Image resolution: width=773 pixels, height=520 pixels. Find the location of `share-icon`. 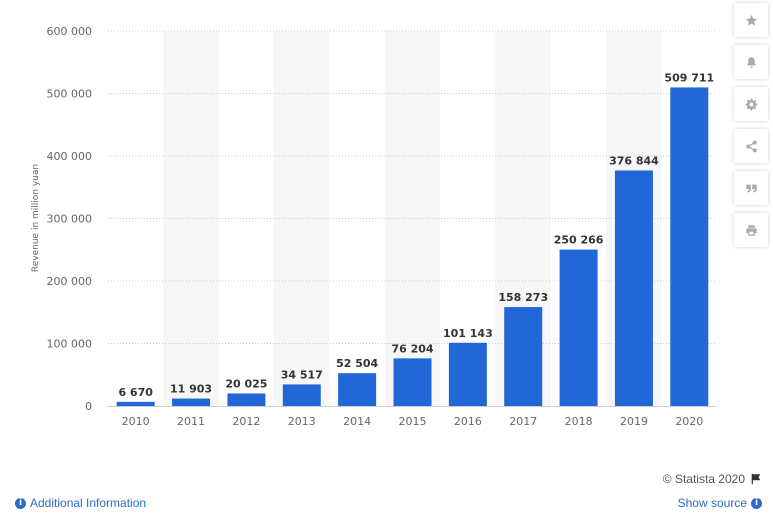

share-icon is located at coordinates (751, 146).